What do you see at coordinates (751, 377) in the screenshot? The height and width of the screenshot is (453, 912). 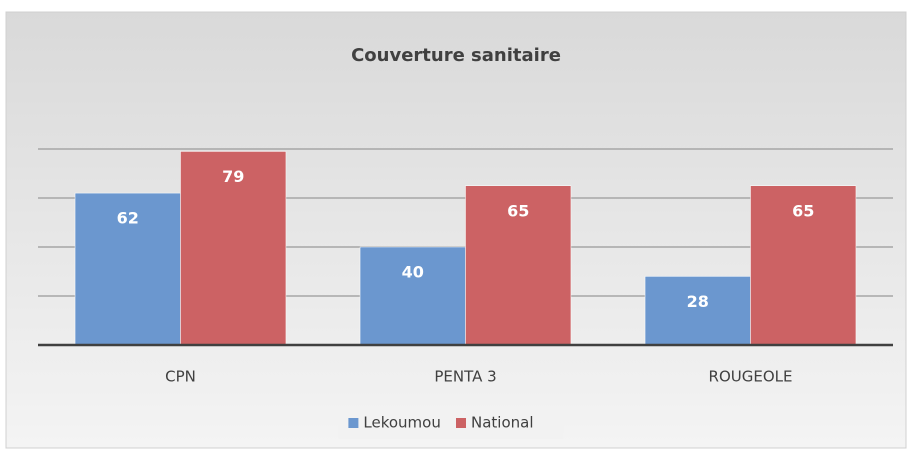 I see `x-tick-label: ROUGEOLE` at bounding box center [751, 377].